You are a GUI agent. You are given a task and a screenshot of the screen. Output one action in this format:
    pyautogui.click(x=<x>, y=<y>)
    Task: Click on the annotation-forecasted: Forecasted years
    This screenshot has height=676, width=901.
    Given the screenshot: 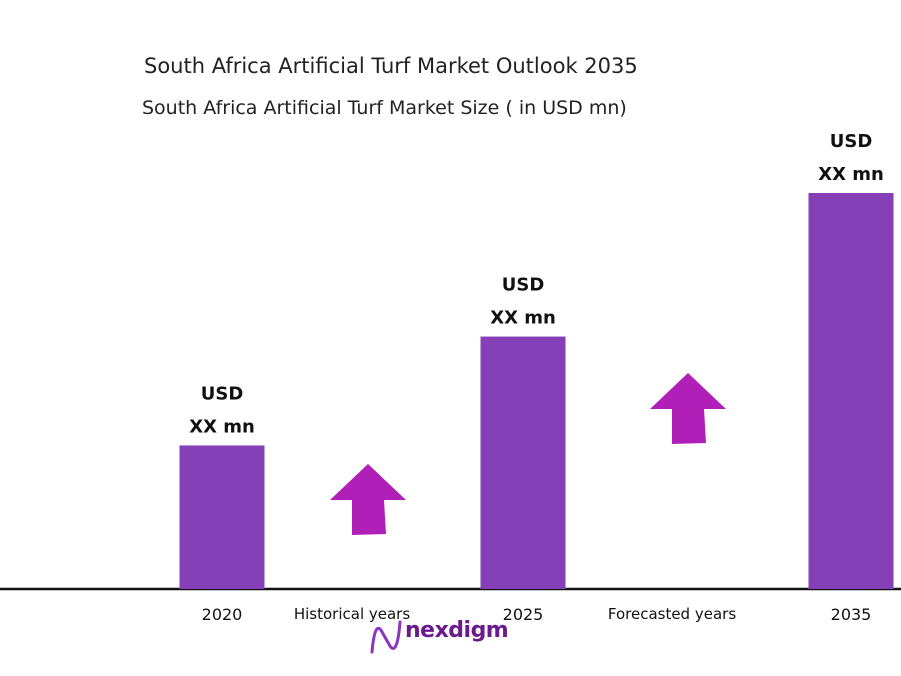 What is the action you would take?
    pyautogui.click(x=672, y=614)
    